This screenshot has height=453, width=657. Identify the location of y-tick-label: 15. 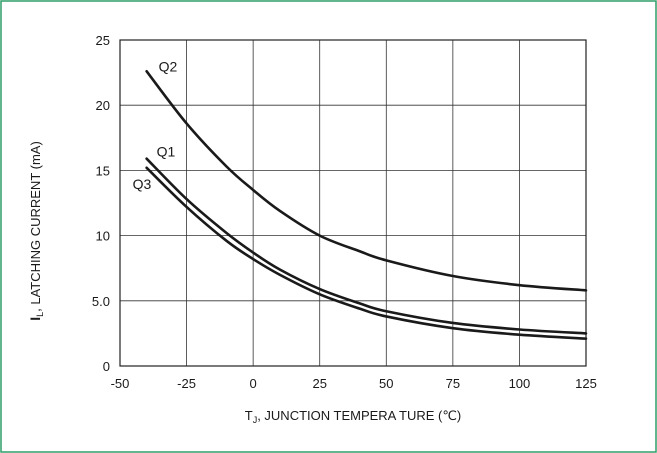
(103, 170).